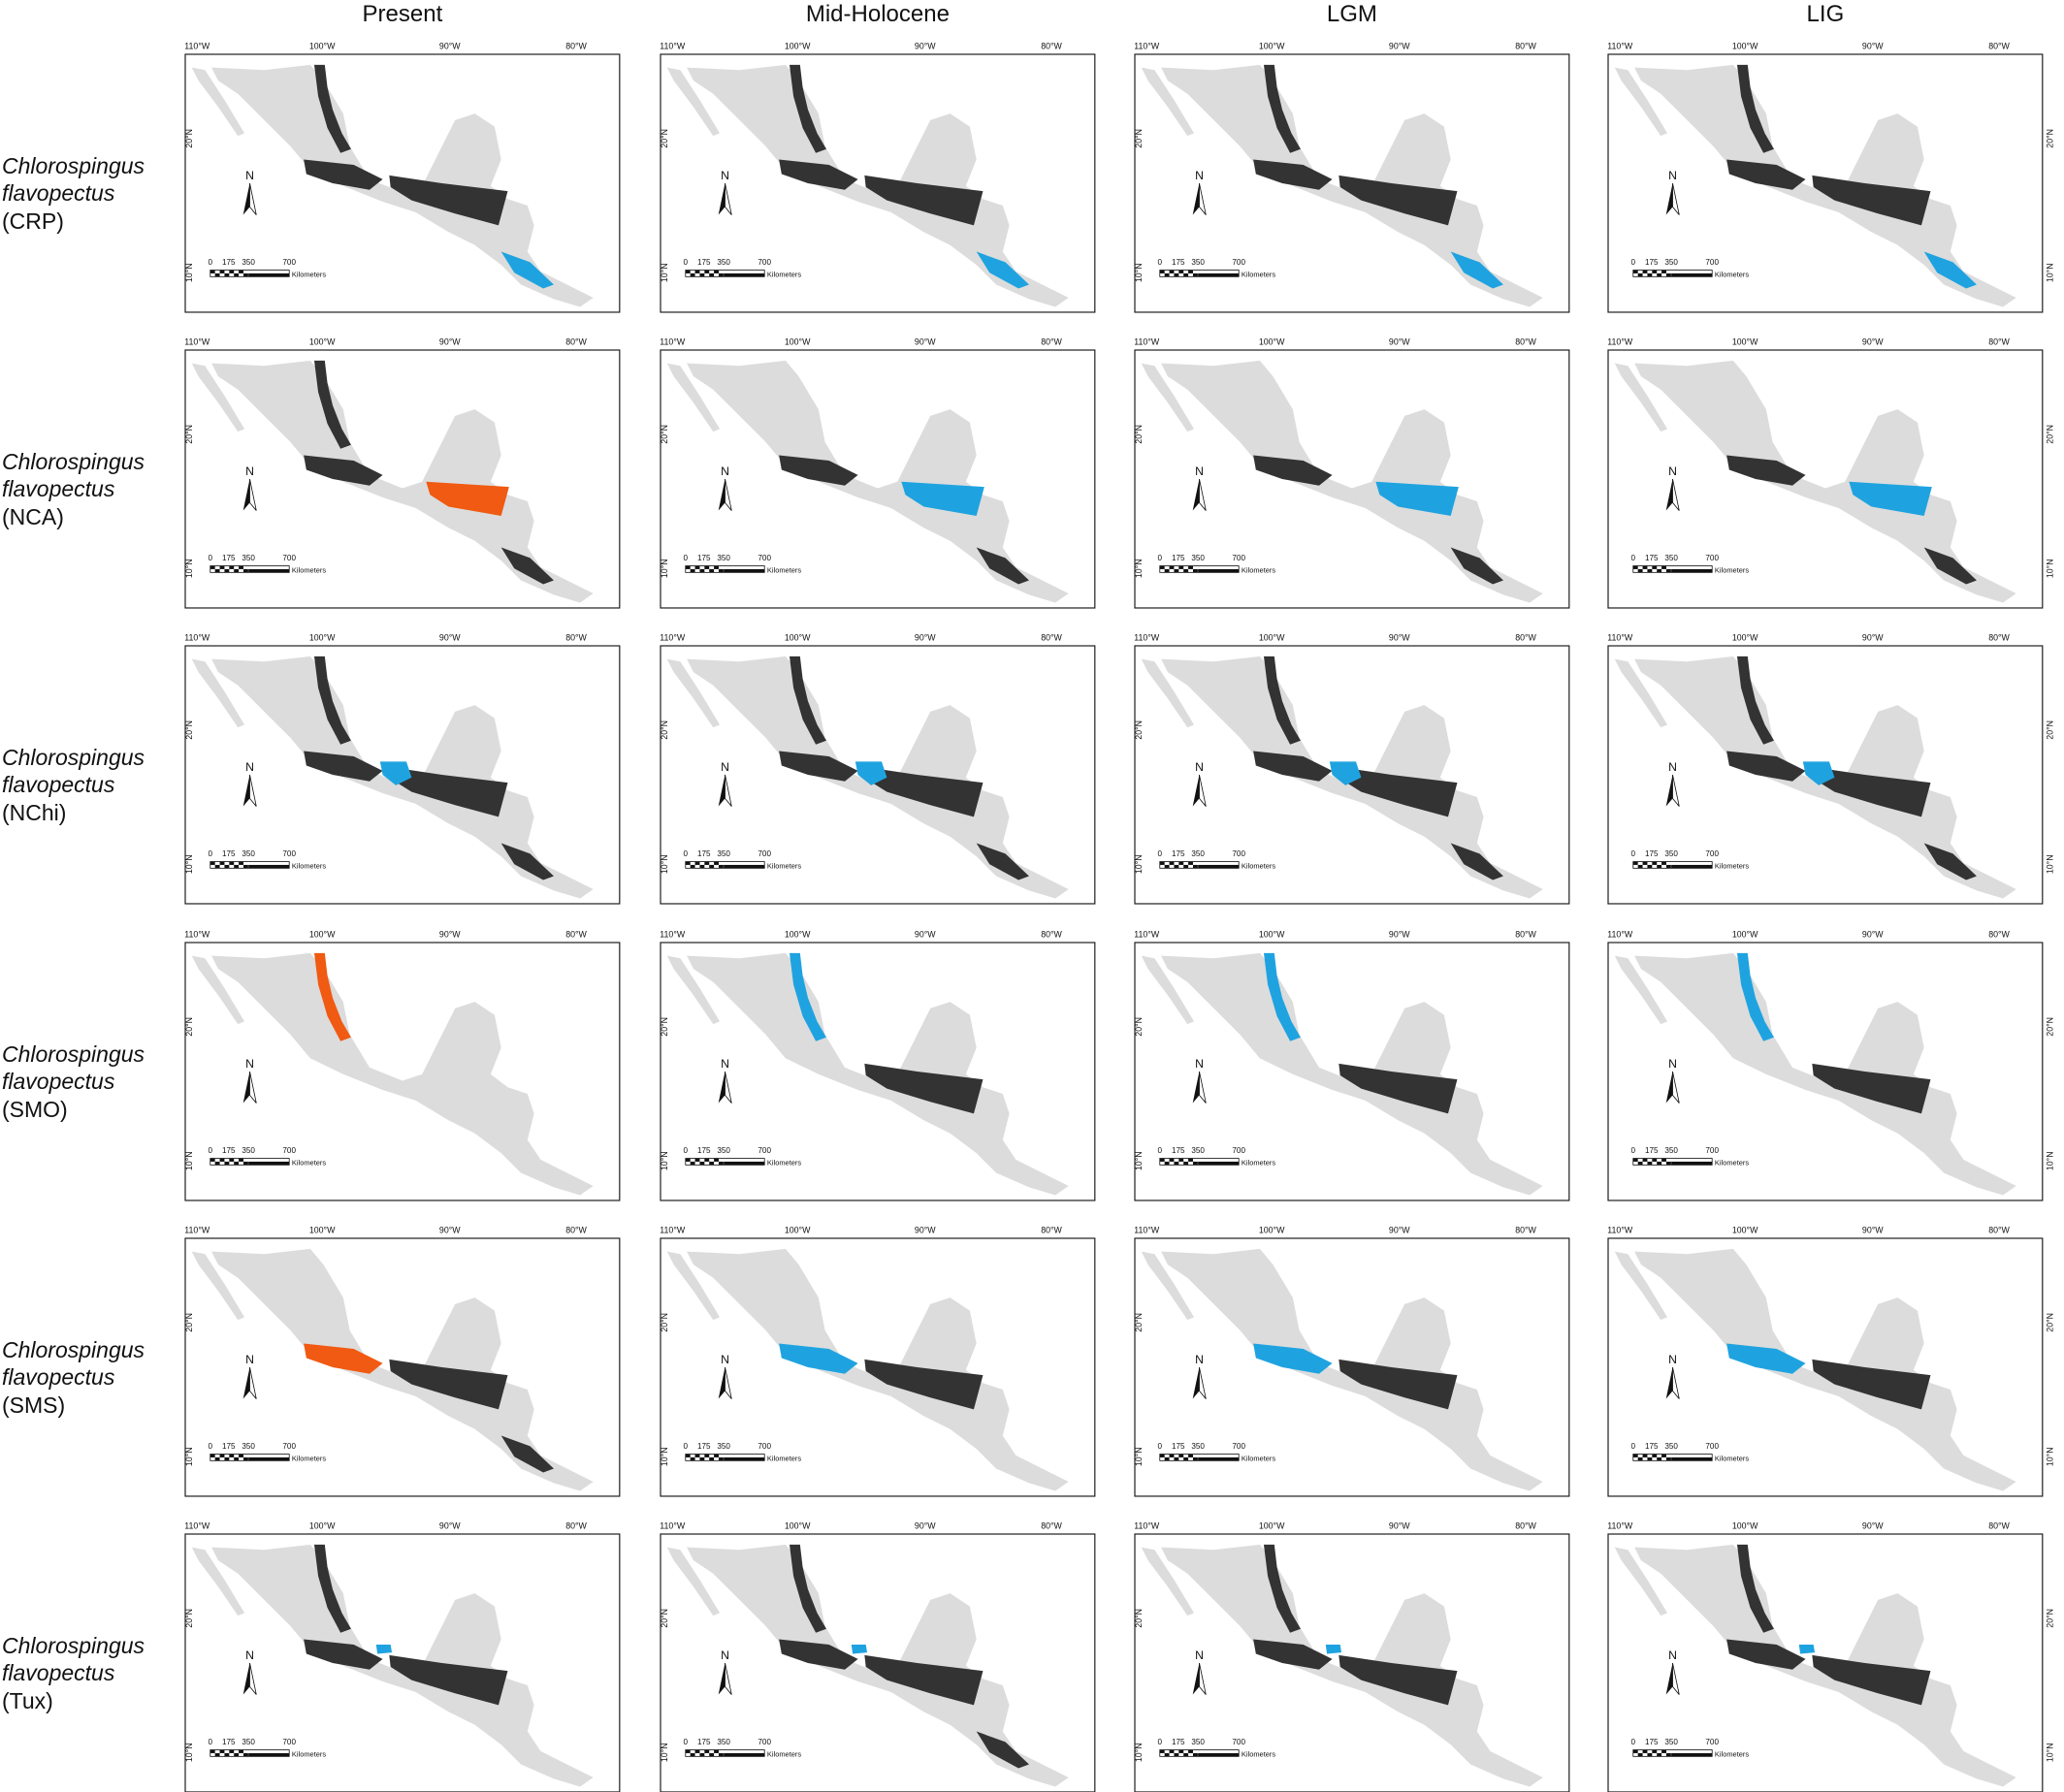  Describe the element at coordinates (403, 14) in the screenshot. I see `column-title: Present` at that location.